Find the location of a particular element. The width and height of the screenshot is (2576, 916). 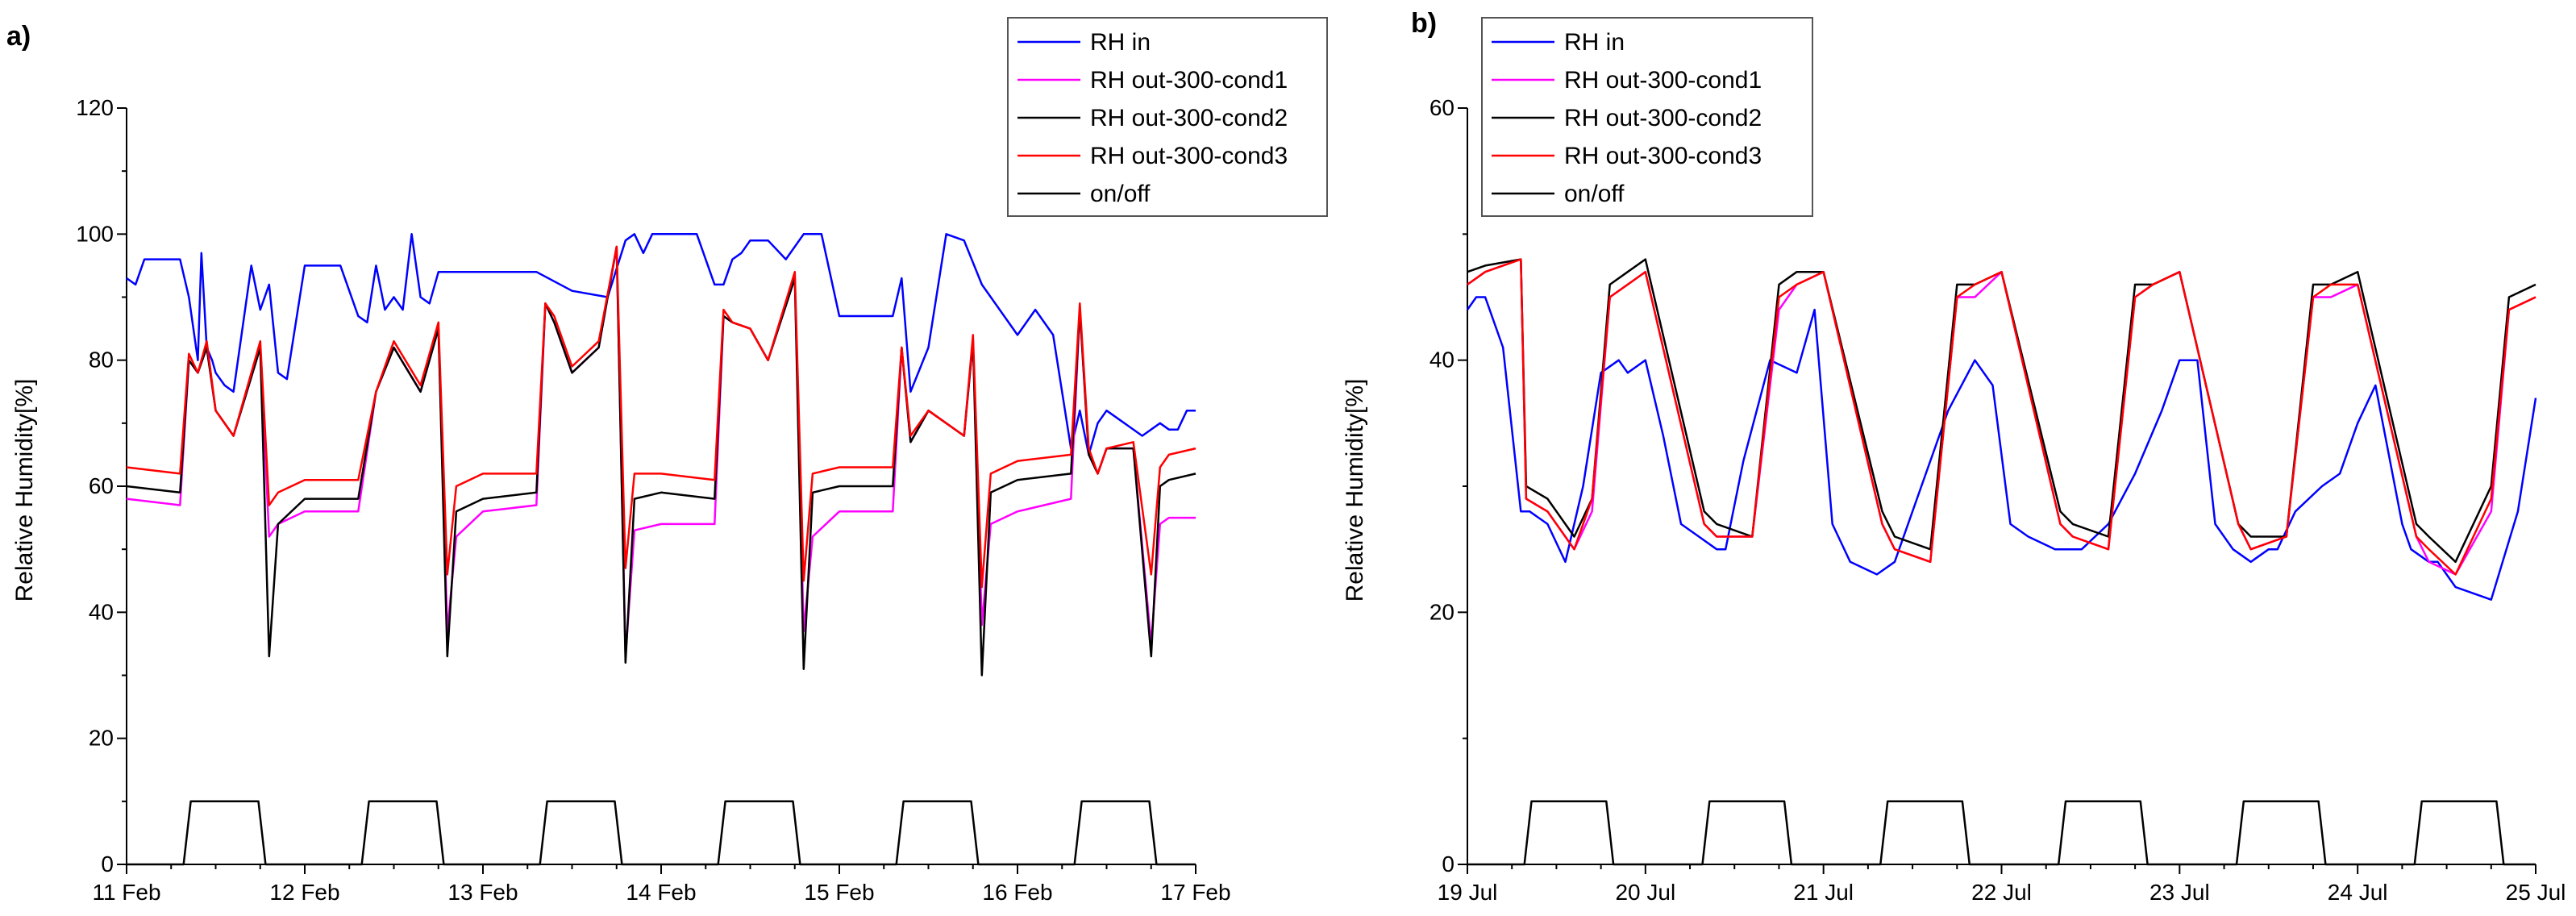

x-tick-label: 13 Feb is located at coordinates (482, 892).